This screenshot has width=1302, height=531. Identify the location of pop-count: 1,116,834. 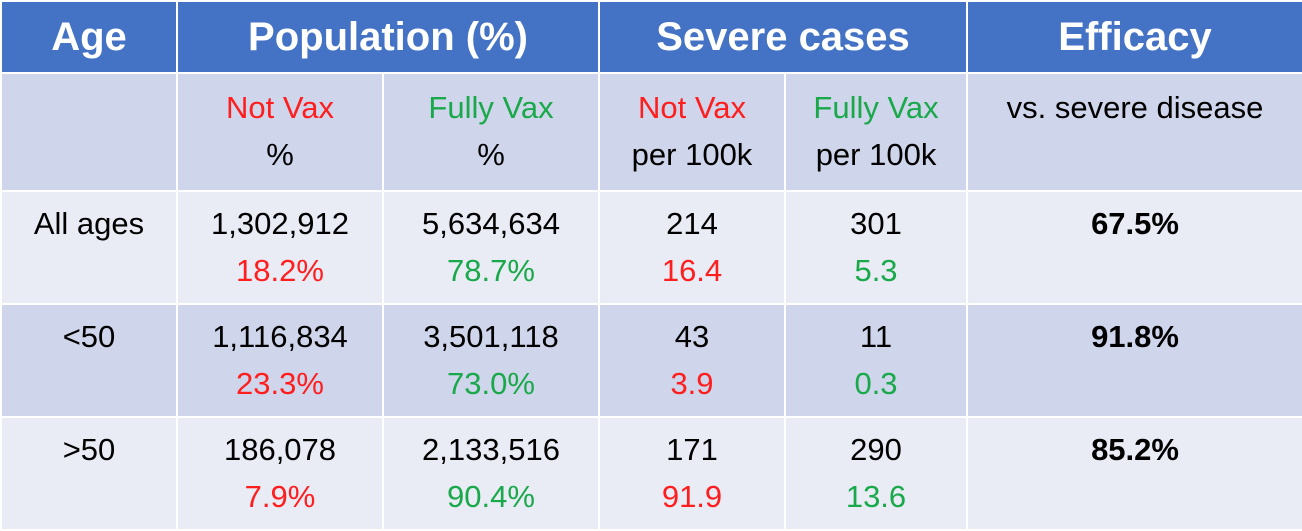
(280, 336).